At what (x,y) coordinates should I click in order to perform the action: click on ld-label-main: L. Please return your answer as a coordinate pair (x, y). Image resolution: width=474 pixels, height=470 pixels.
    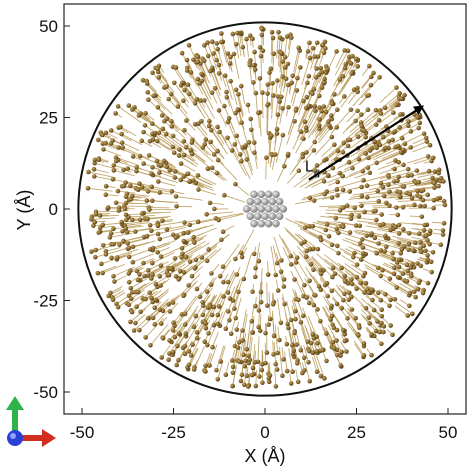
    Looking at the image, I should click on (309, 167).